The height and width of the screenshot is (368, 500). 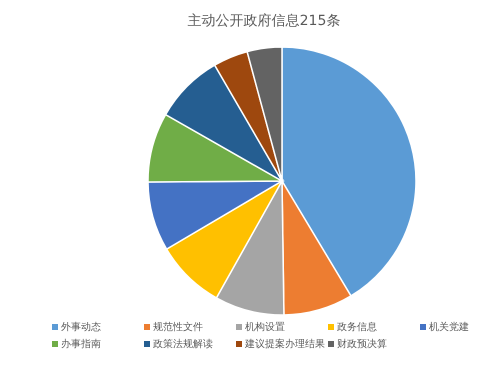 What do you see at coordinates (81, 327) in the screenshot?
I see `legend-label: 外事动态` at bounding box center [81, 327].